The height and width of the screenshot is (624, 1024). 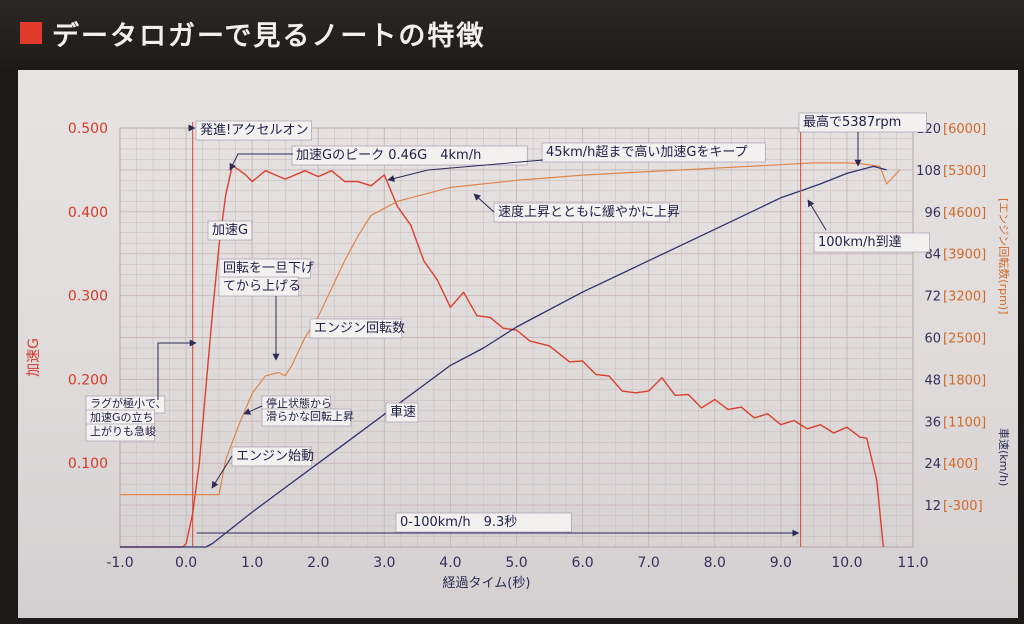 I want to click on x-tick-label: 11.0, so click(x=912, y=563).